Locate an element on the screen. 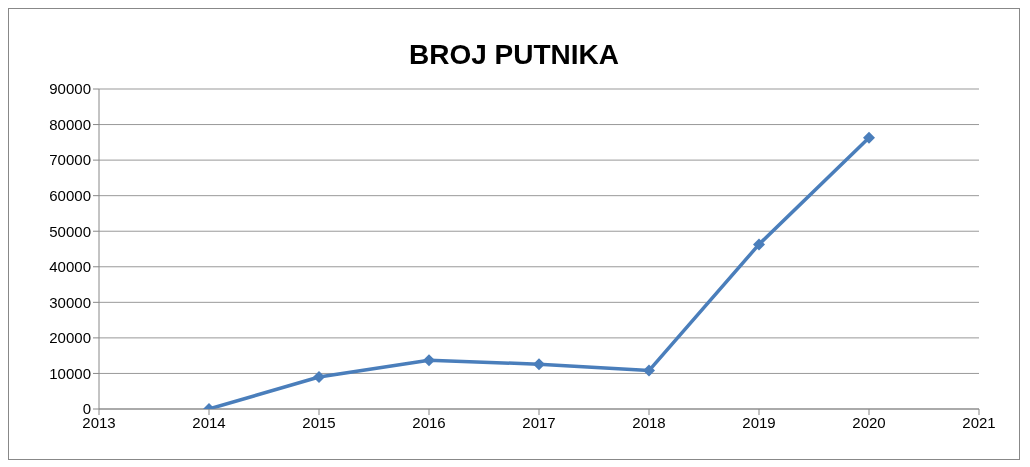 The image size is (1030, 467). x-tick-label: 2014 is located at coordinates (209, 422).